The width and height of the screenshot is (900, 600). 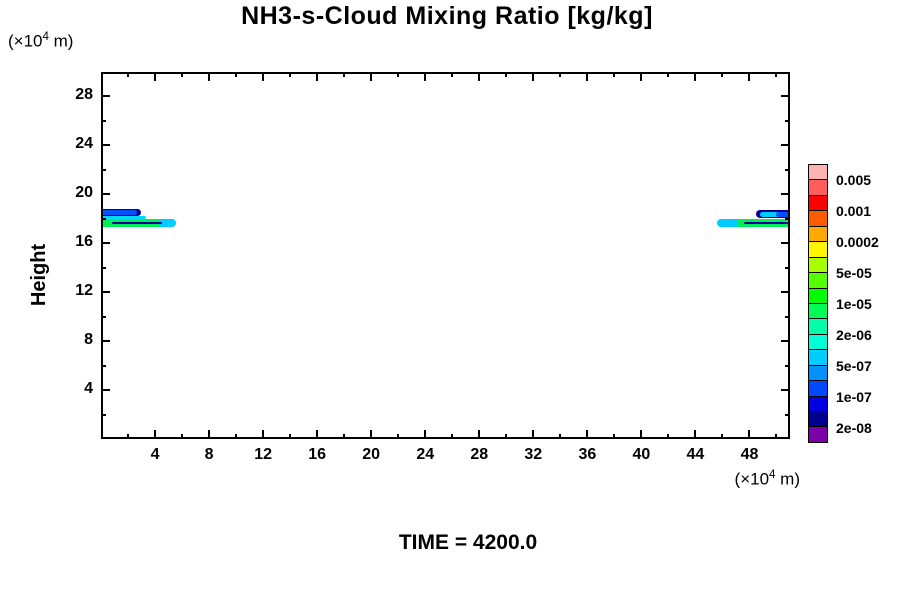 I want to click on y-unit-pre: (×10, so click(x=25, y=41).